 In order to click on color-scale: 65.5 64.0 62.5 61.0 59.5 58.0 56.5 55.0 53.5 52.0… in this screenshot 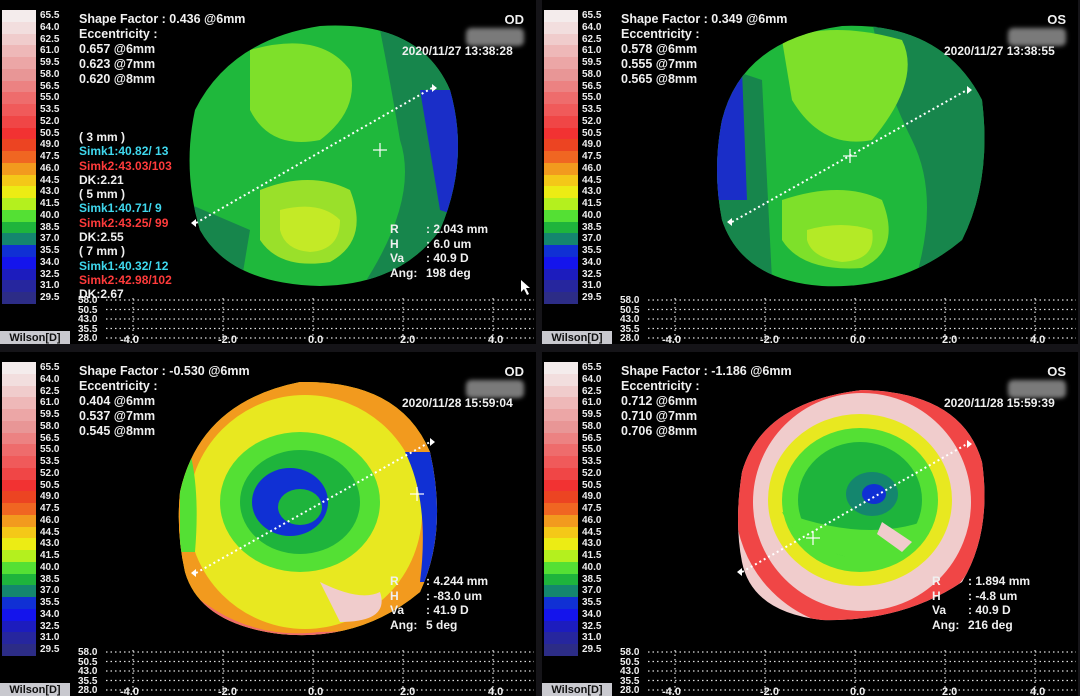, I will do `click(34, 509)`.